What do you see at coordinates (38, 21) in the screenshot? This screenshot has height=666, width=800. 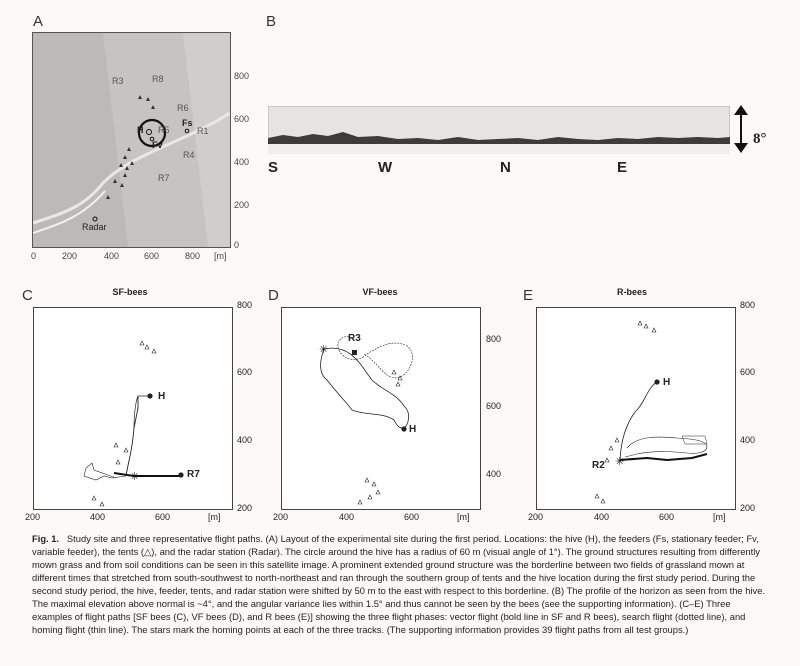 I see `panel-a-label: A` at bounding box center [38, 21].